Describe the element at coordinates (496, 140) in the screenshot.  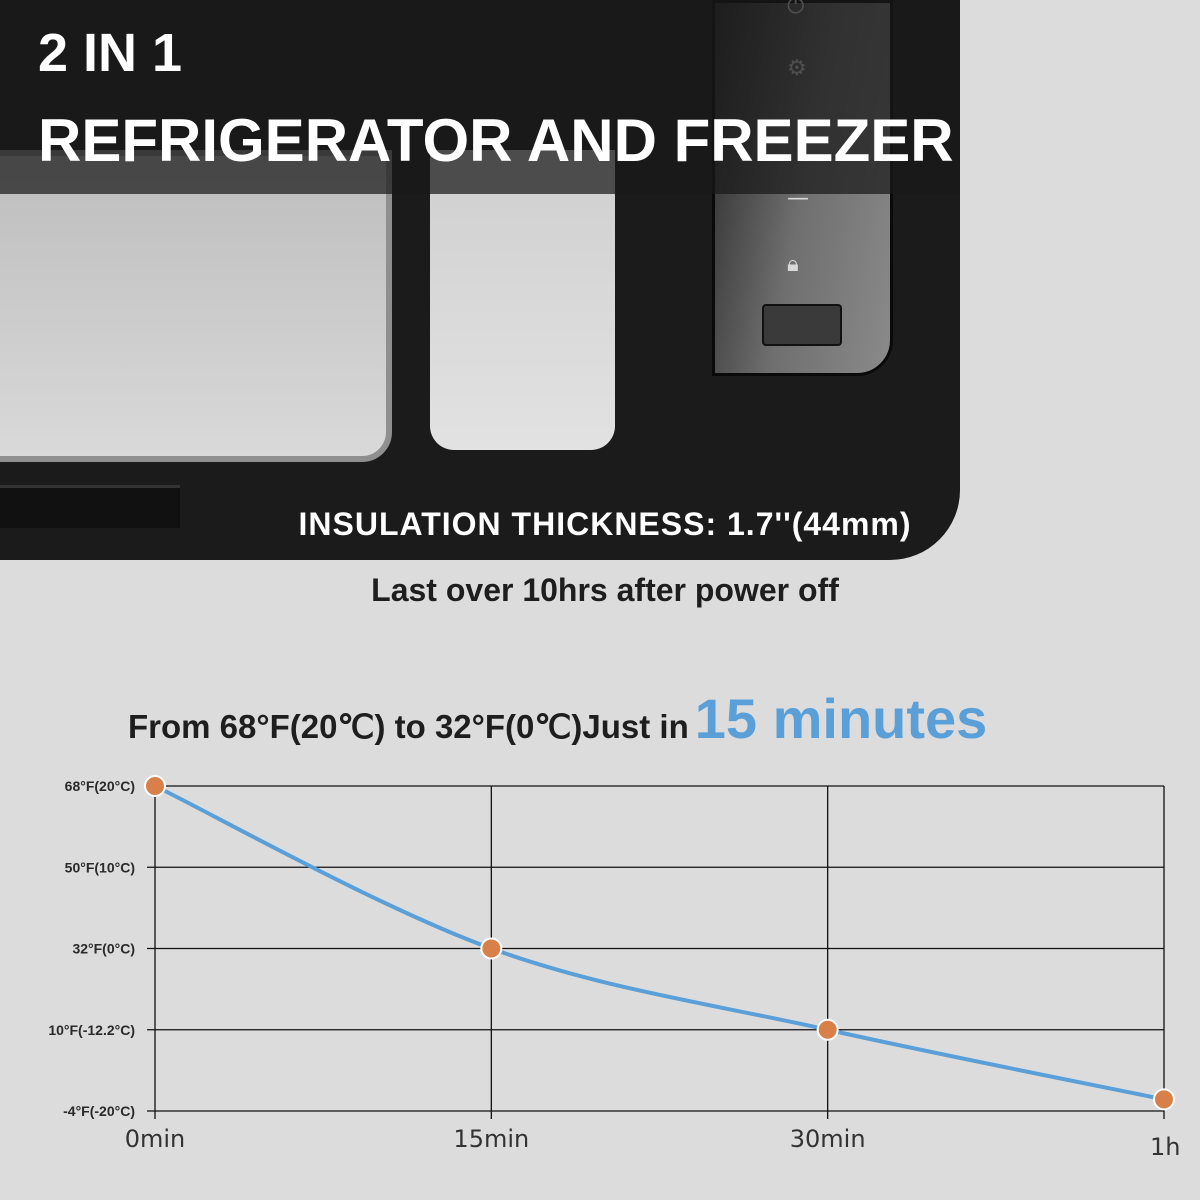
I see `title-line-2: REFRIGERATOR AND FREEZER` at that location.